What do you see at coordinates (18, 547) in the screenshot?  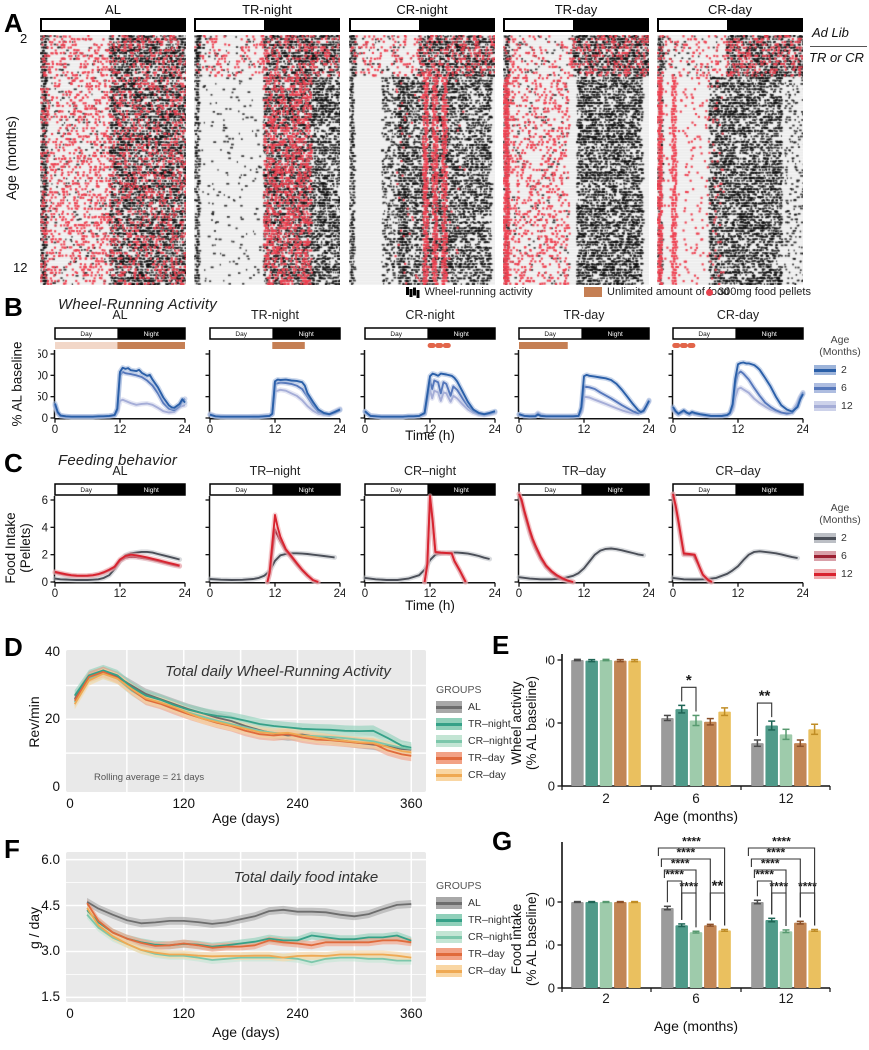 I see `panel-c-y-axis-label: Food Intake (Pellets)` at bounding box center [18, 547].